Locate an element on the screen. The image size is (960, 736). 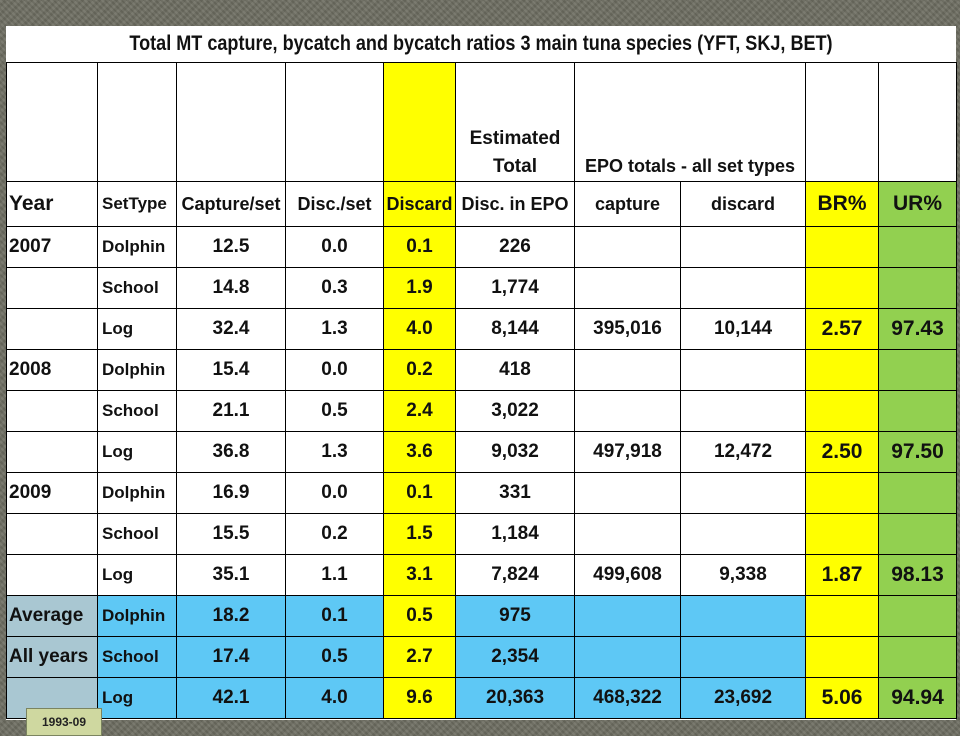
cell-capture-set: 18.2 is located at coordinates (231, 616).